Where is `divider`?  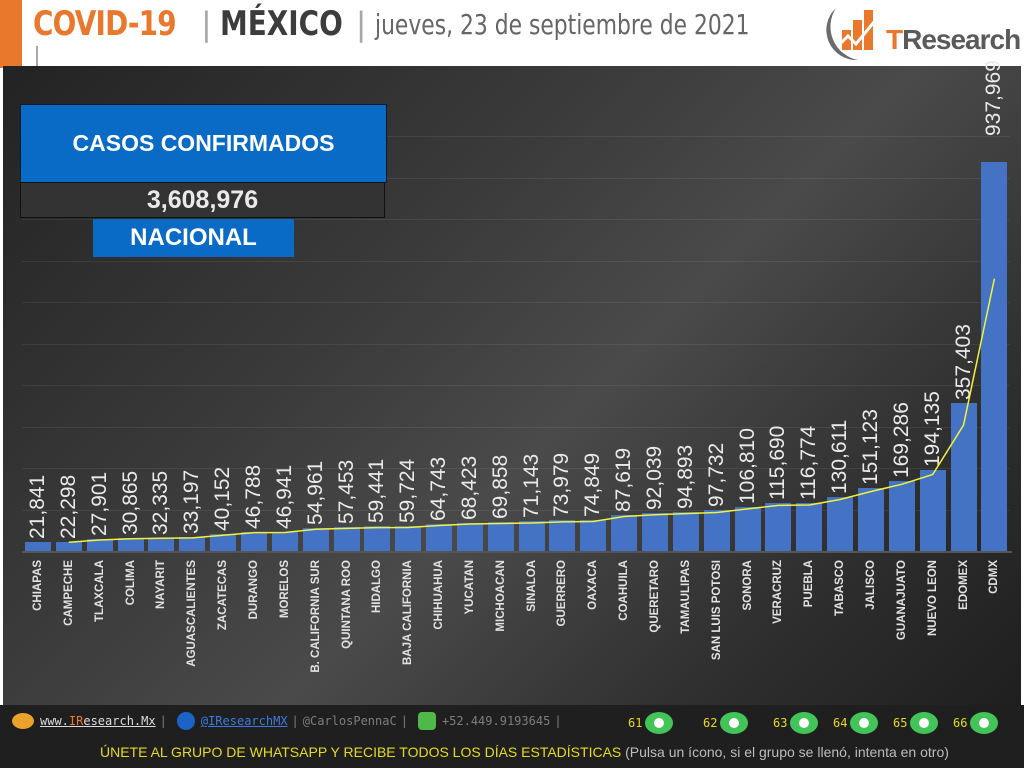 divider is located at coordinates (37, 56).